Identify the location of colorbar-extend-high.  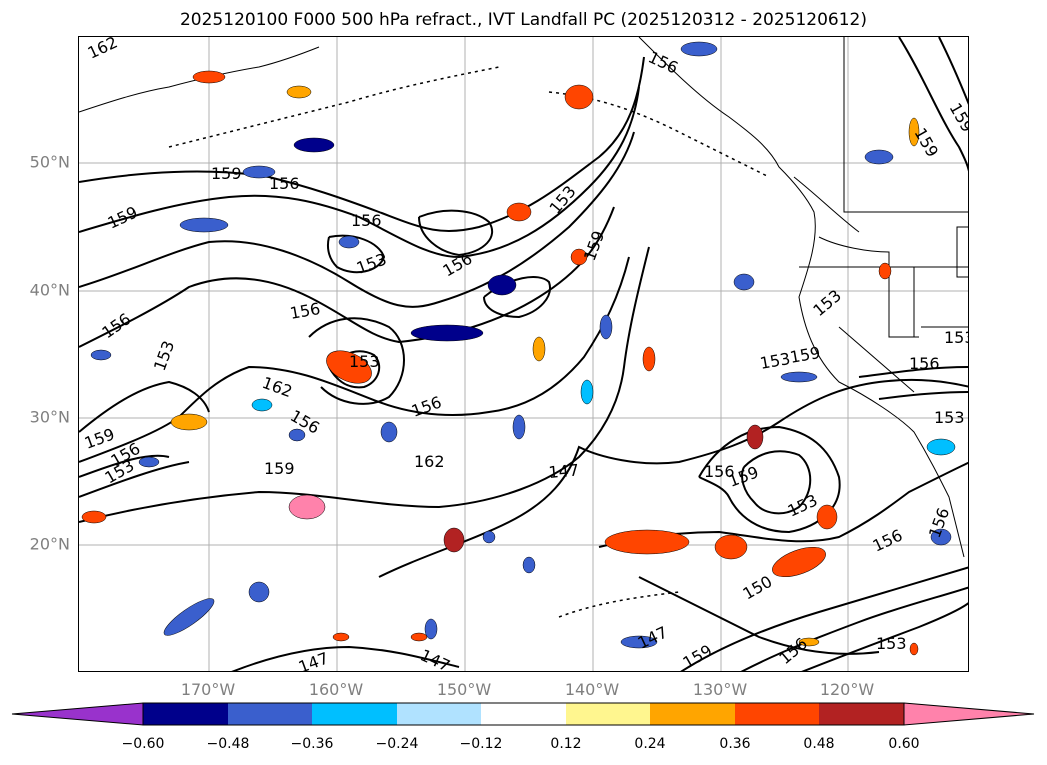
(969, 714).